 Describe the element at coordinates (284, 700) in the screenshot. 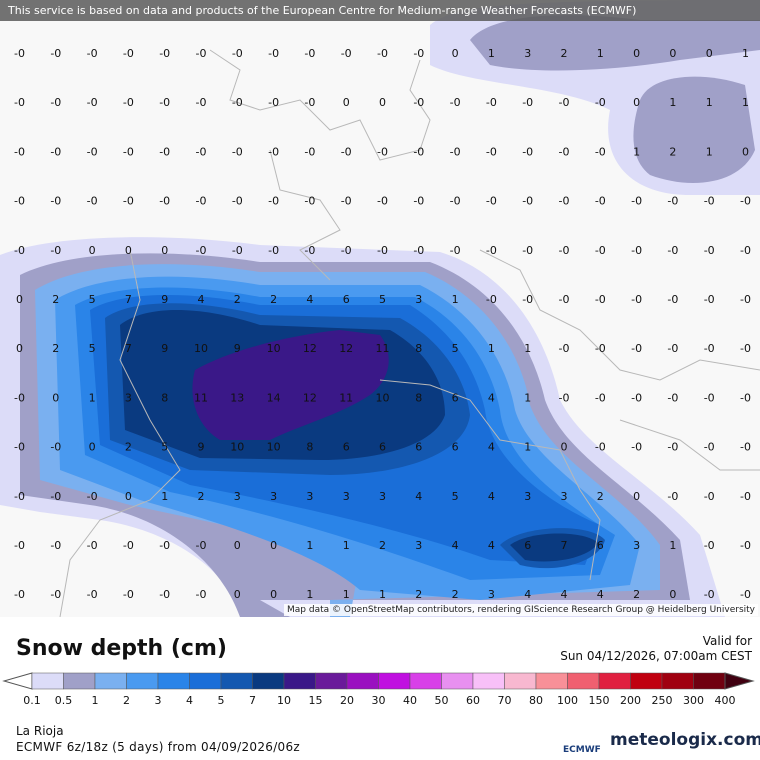

I see `scale-label: 10` at that location.